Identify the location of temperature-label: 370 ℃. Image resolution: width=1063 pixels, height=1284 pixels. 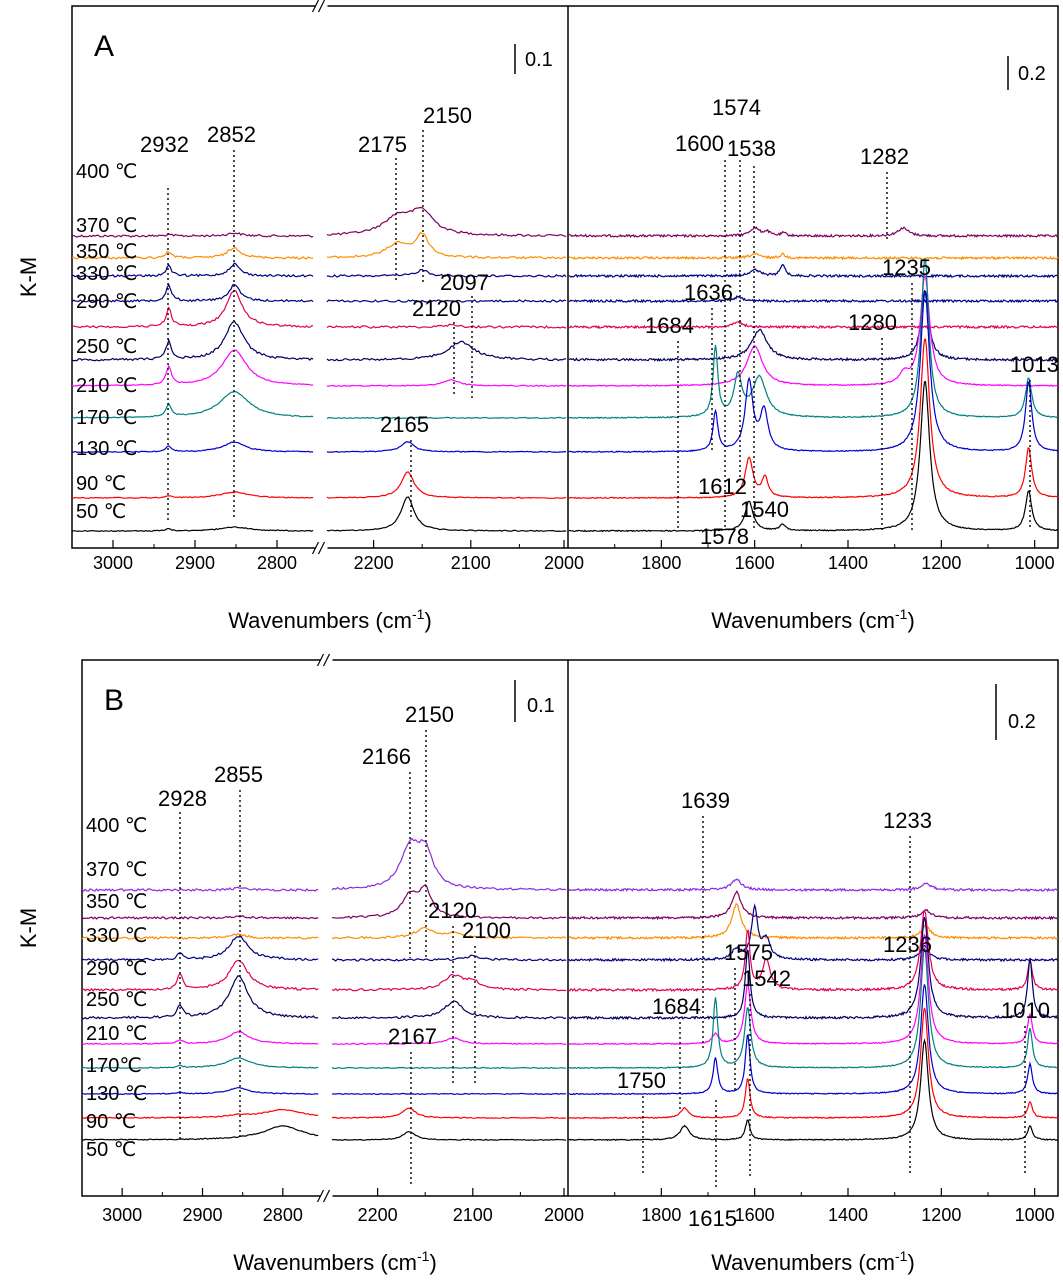
(116, 870).